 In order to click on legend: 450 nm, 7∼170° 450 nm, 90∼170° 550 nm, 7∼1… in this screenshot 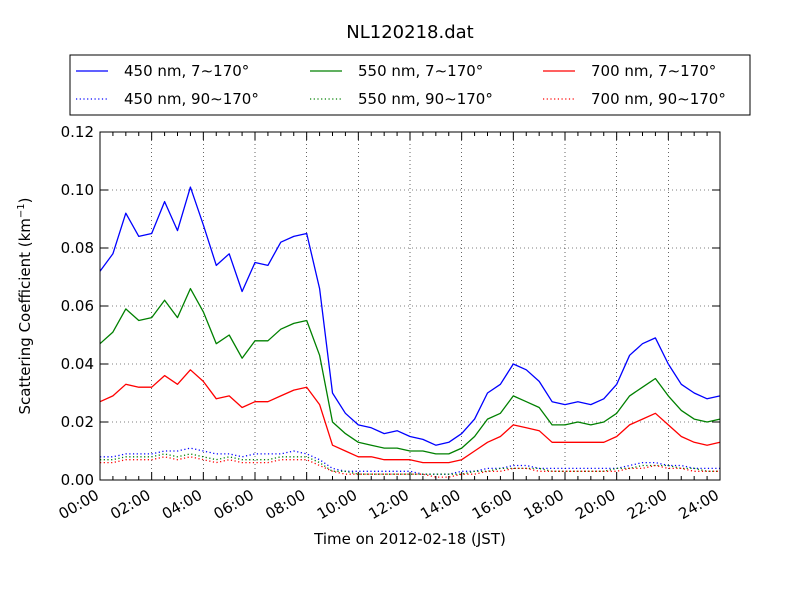, I will do `click(410, 85)`.